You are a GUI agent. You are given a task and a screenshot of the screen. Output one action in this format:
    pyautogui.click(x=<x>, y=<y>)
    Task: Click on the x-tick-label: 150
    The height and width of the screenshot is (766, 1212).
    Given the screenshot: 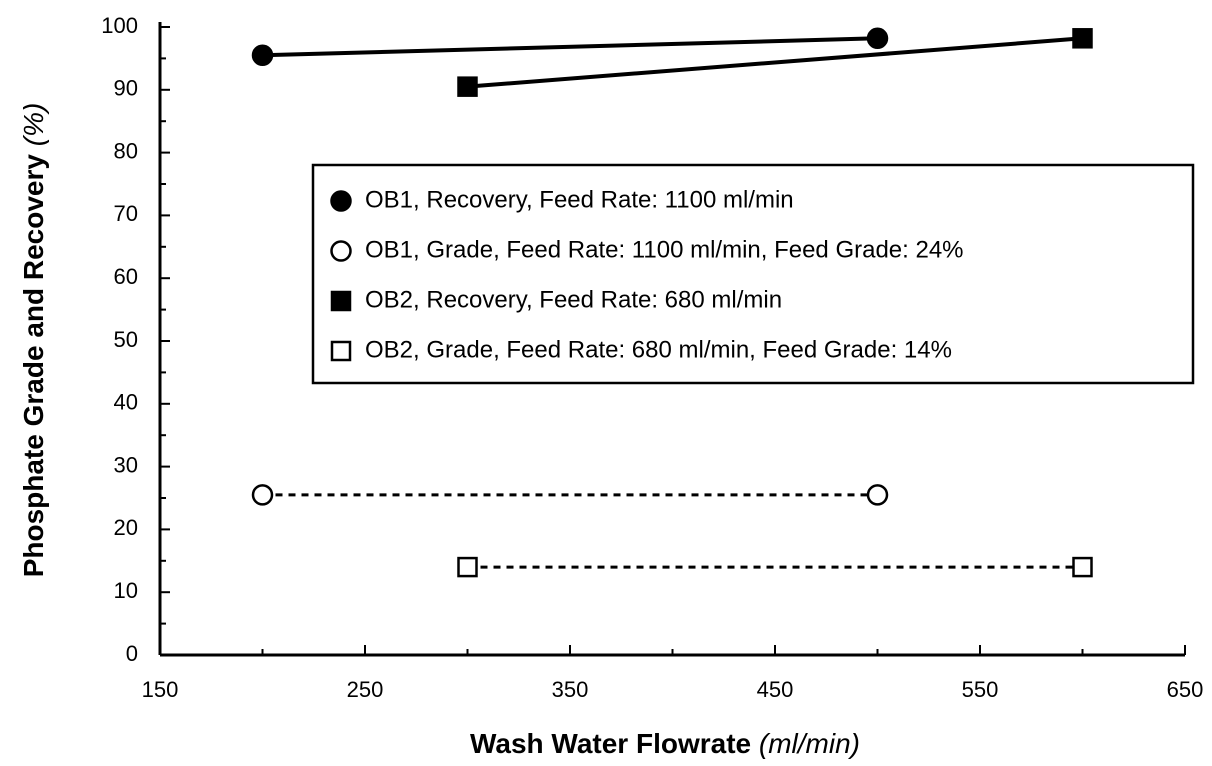 What is the action you would take?
    pyautogui.click(x=160, y=689)
    